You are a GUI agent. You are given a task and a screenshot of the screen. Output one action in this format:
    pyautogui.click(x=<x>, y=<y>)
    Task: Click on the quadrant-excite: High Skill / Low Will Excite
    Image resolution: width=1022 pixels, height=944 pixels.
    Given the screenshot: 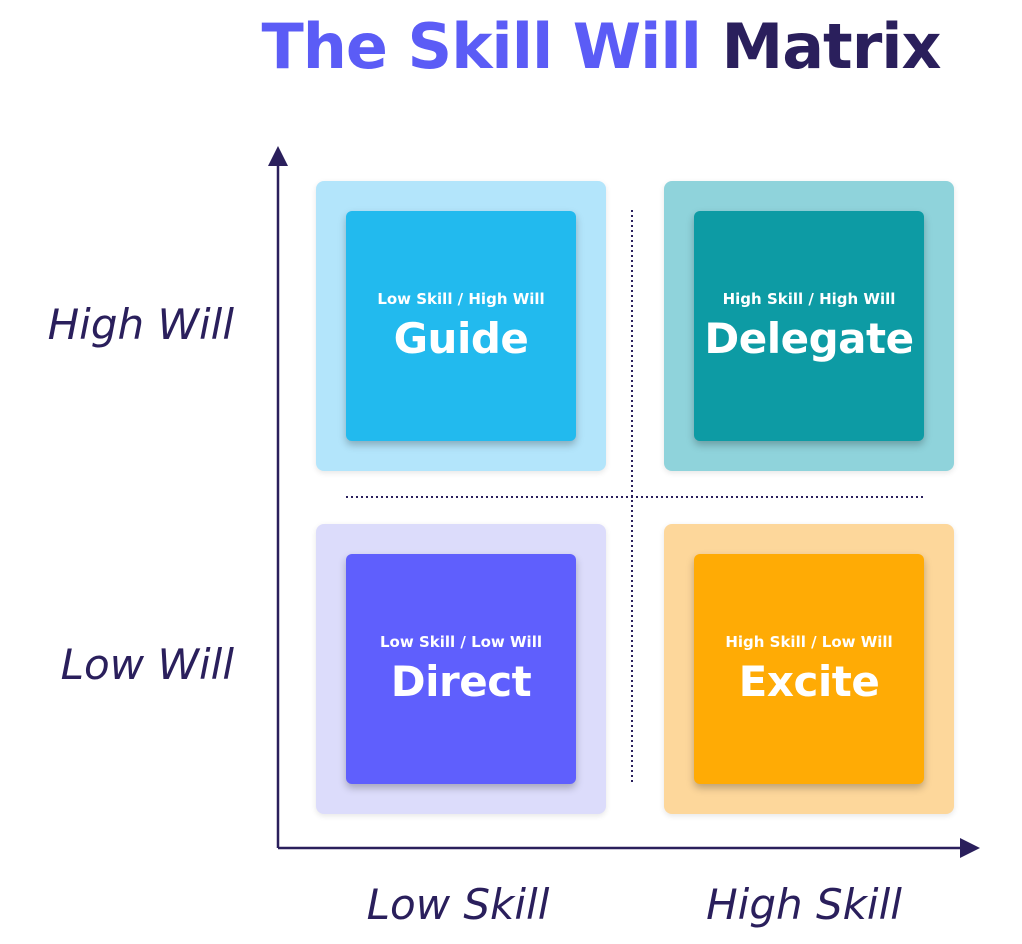 What is the action you would take?
    pyautogui.click(x=809, y=669)
    